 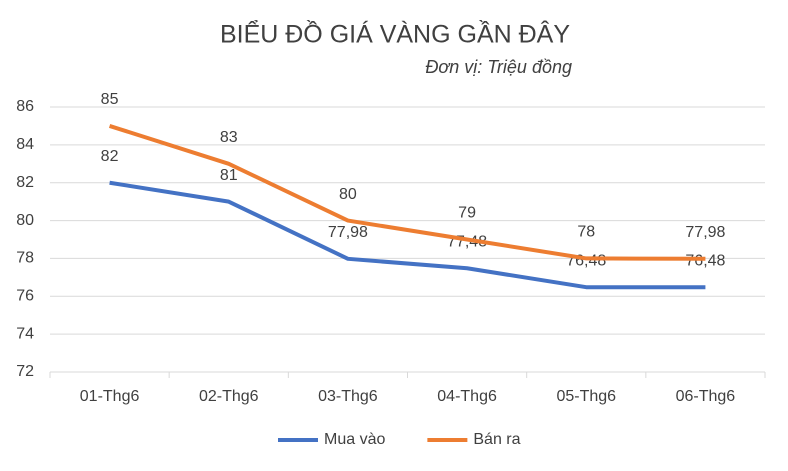 I want to click on y-tick-label: 82, so click(x=25, y=182).